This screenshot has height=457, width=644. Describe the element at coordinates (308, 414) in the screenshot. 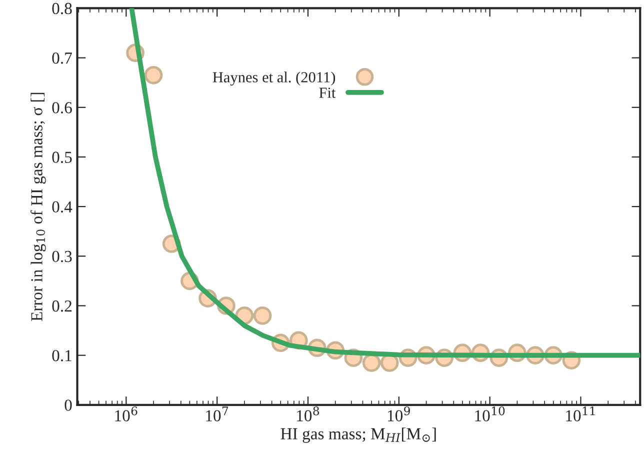

I see `x-tick-label: 10$^{8}$` at that location.